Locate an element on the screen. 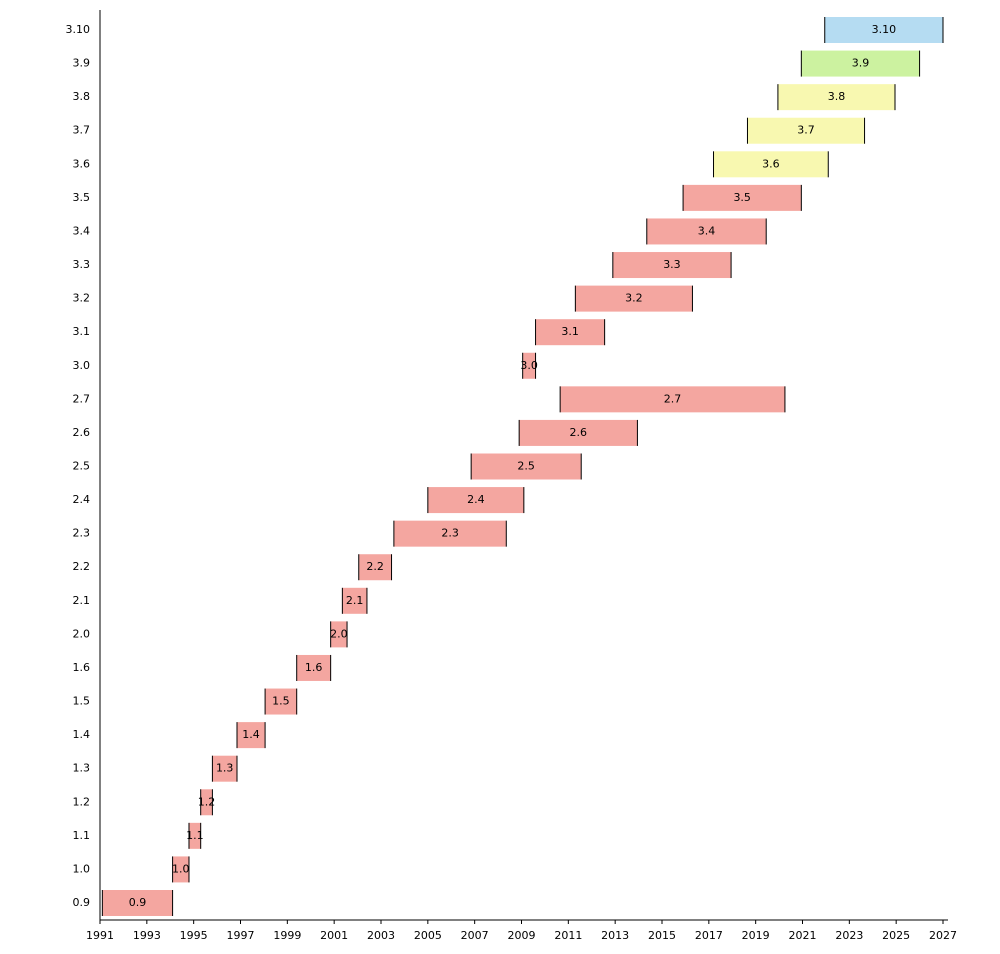  bar-label: 3.3 is located at coordinates (672, 264).